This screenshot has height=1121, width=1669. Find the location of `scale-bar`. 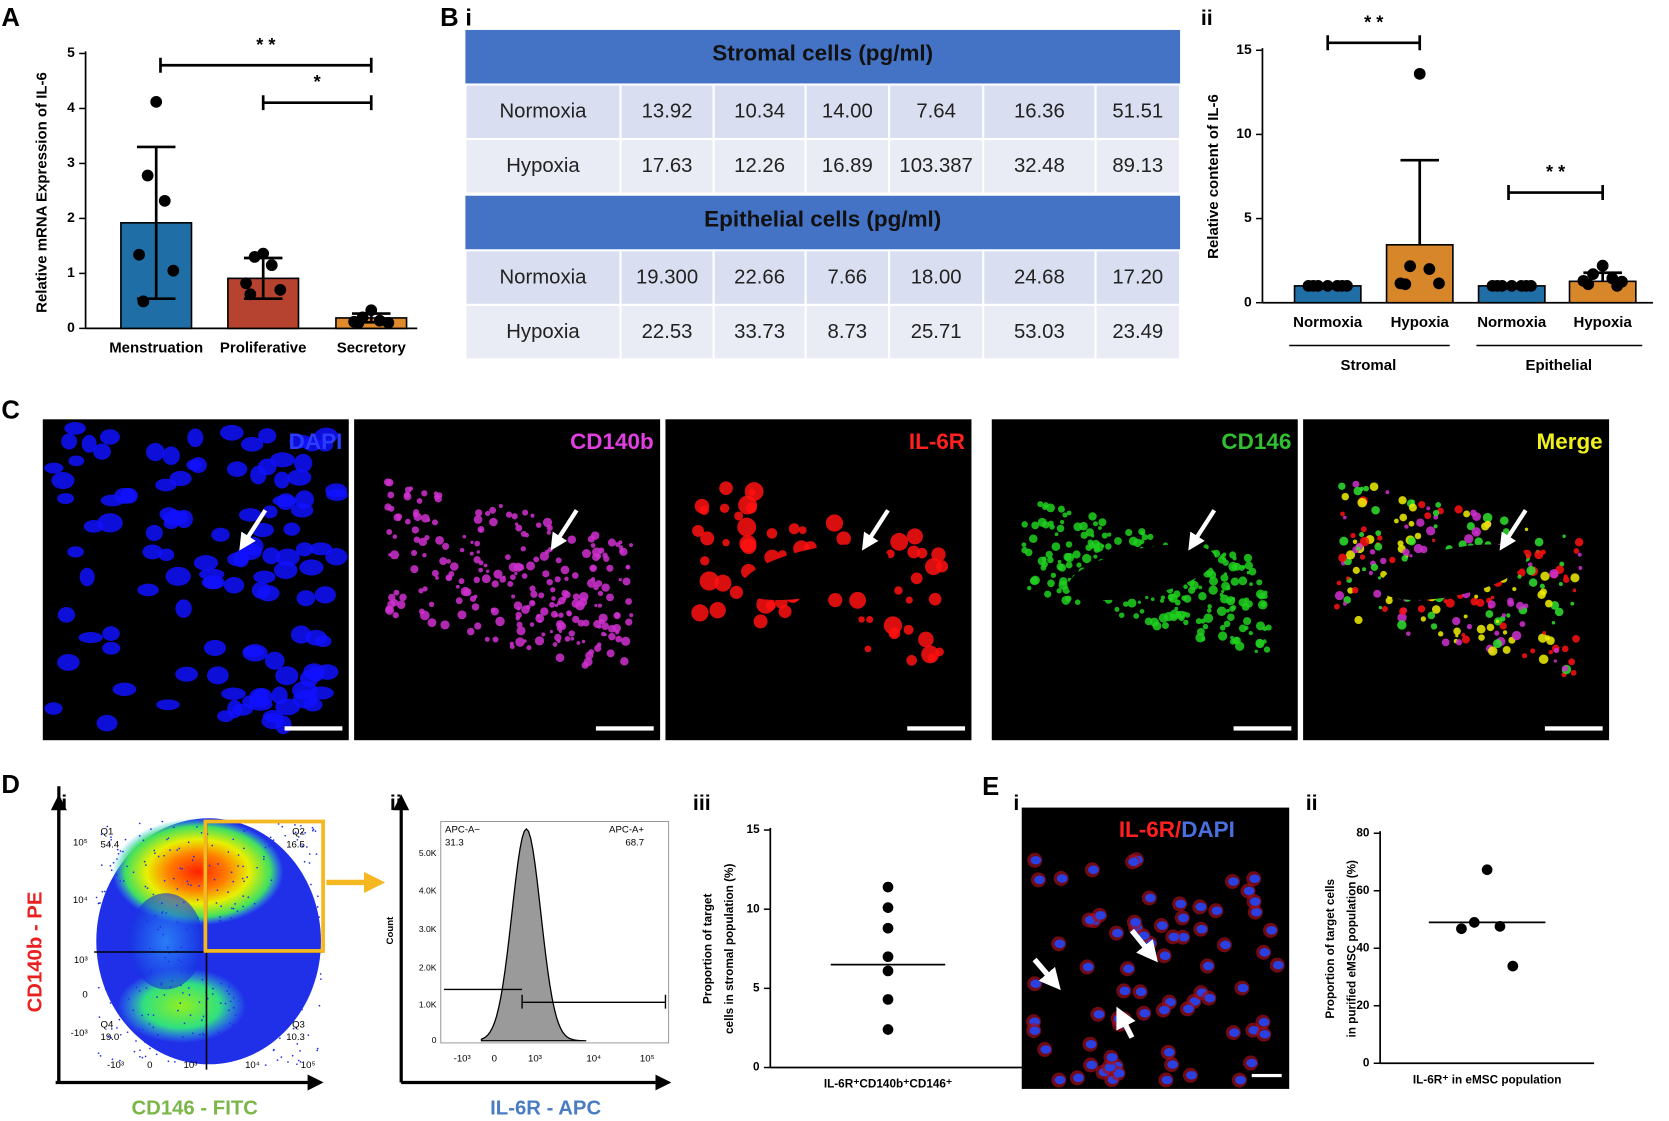

scale-bar is located at coordinates (1573, 728).